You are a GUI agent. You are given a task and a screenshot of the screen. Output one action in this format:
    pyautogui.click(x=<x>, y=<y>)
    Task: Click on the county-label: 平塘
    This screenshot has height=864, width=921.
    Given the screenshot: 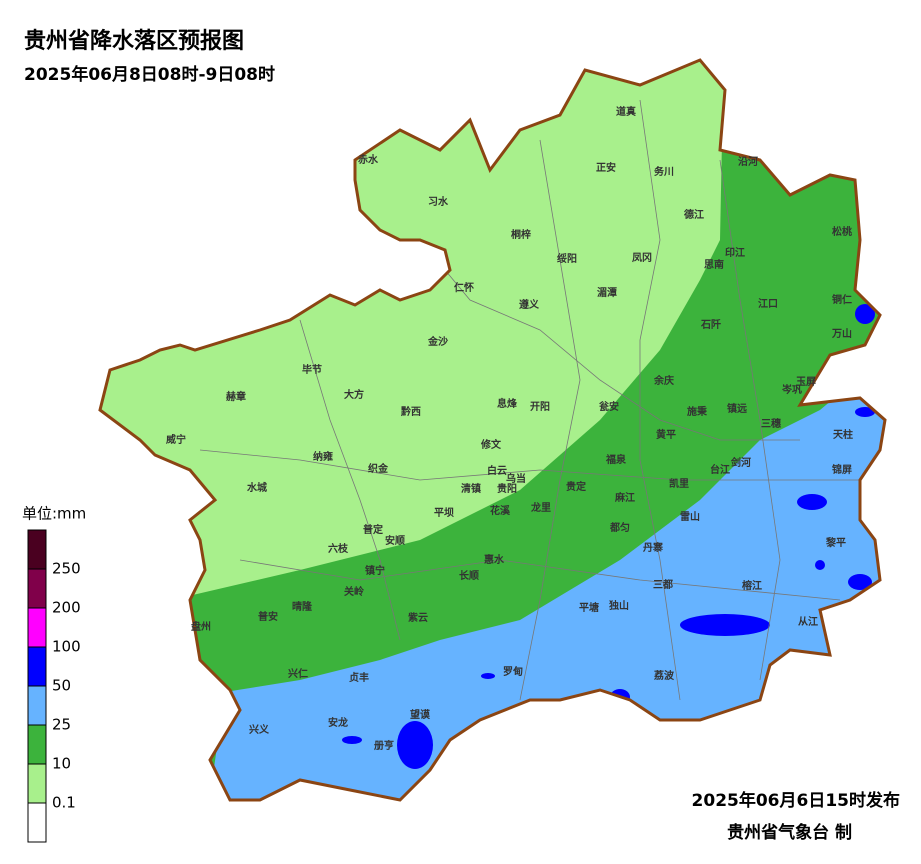 What is the action you would take?
    pyautogui.click(x=589, y=607)
    